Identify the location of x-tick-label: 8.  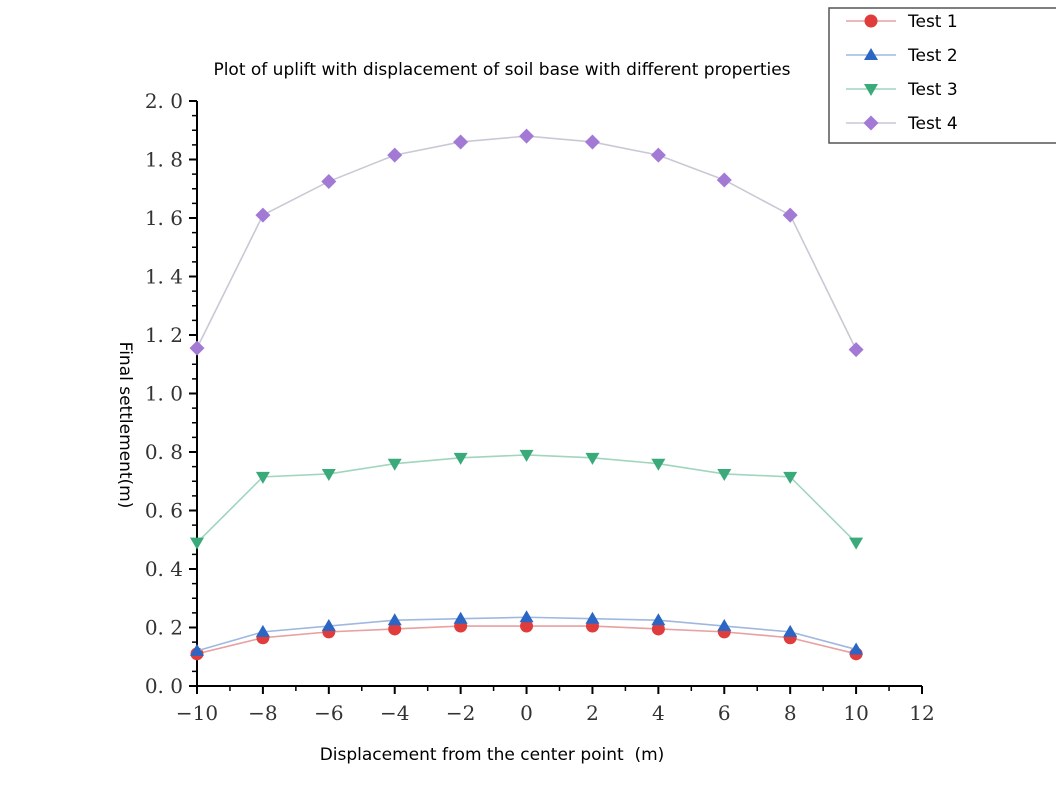
(790, 713).